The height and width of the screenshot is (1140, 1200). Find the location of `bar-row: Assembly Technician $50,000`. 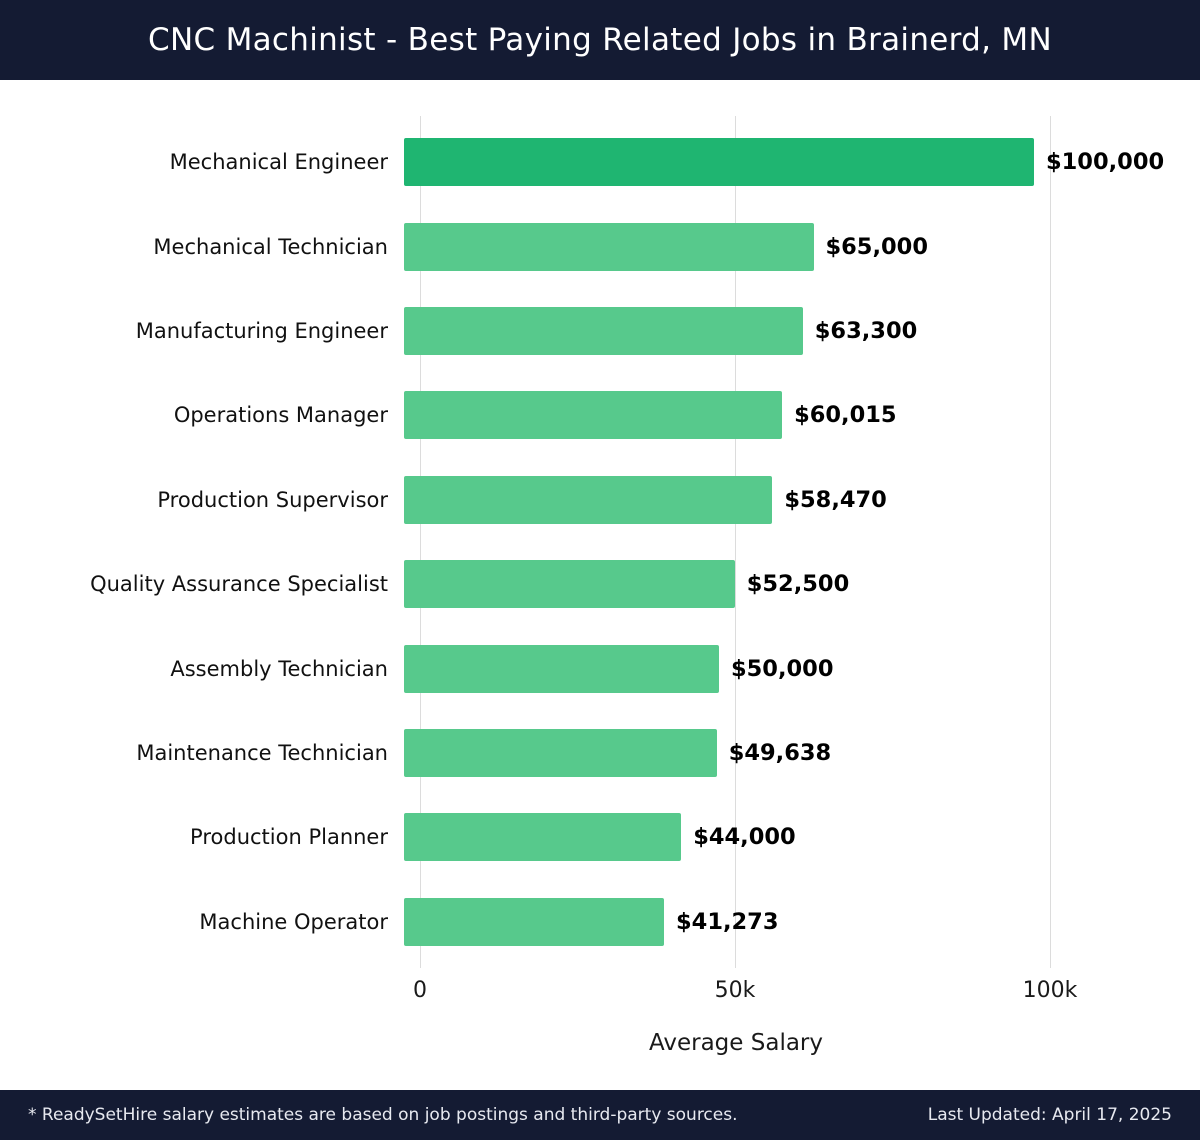

bar-row: Assembly Technician $50,000 is located at coordinates (600, 668).